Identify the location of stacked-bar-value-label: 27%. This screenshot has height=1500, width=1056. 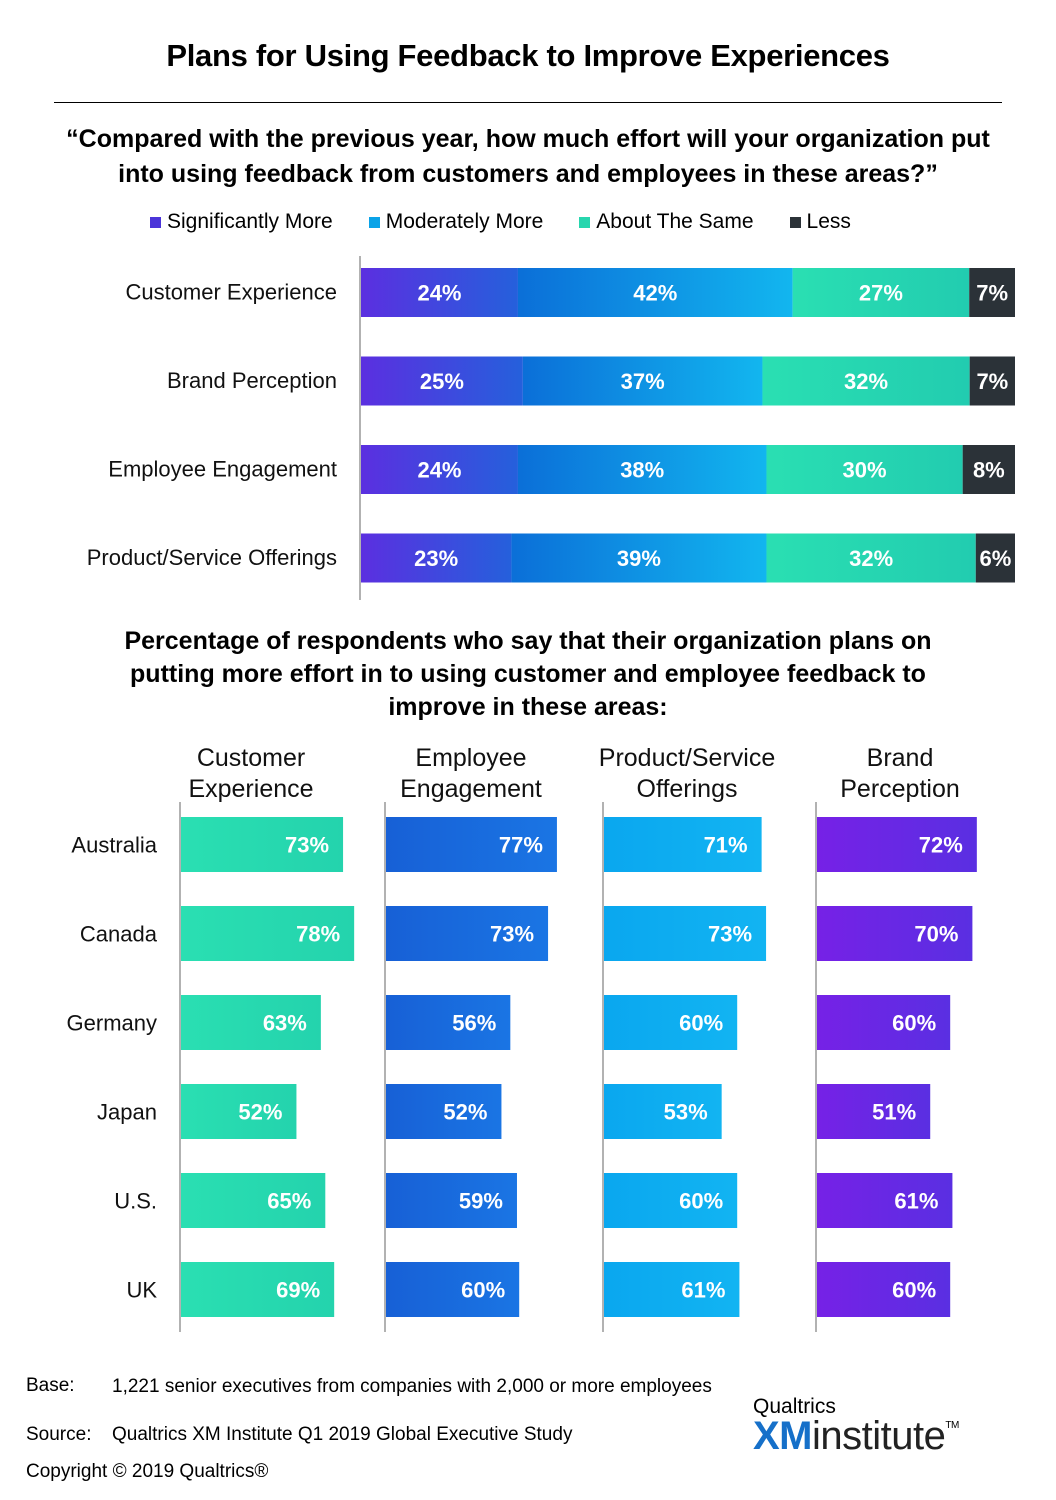
(881, 293).